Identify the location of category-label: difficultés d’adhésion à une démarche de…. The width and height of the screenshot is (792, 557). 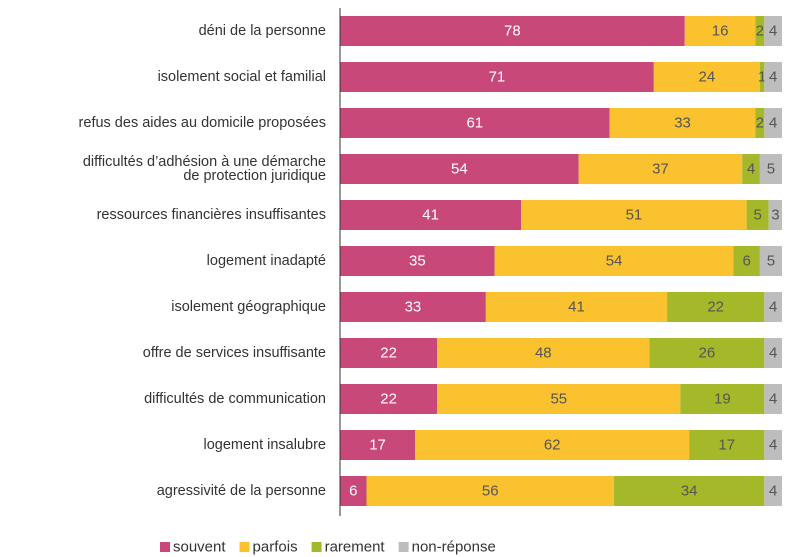
(204, 169).